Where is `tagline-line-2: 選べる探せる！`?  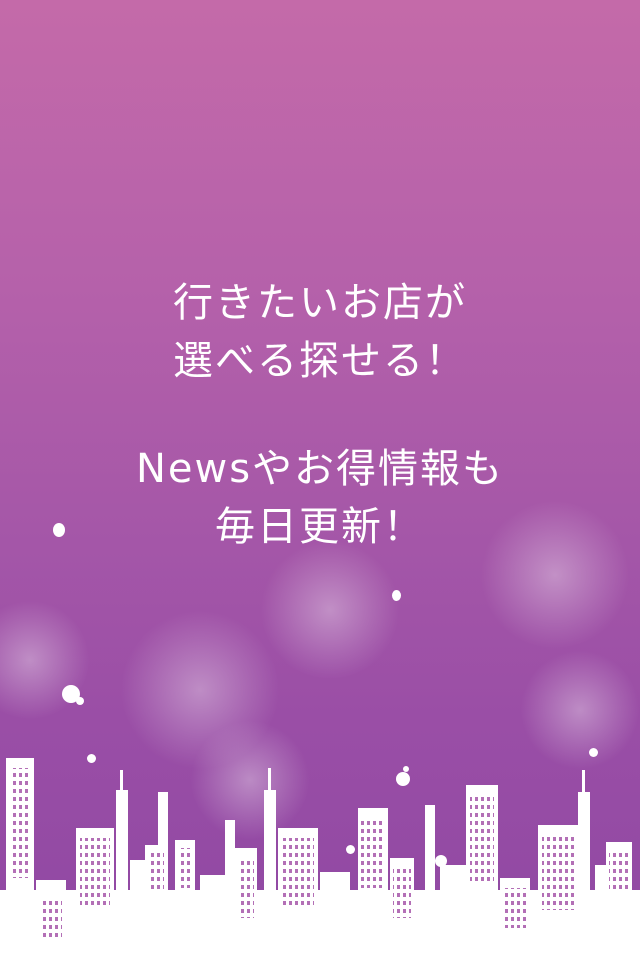 tagline-line-2: 選べる探せる！ is located at coordinates (320, 361).